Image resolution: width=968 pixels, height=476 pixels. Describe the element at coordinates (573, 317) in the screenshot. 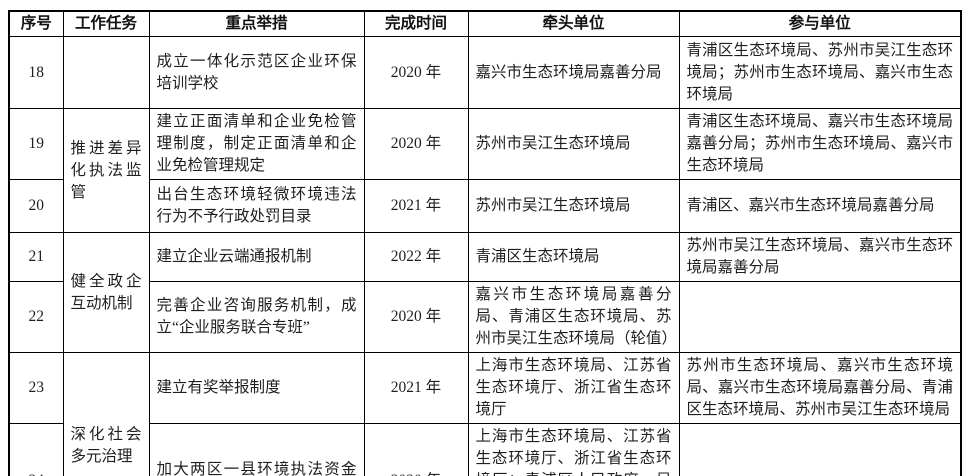

I see `lead-unit-cell: 嘉兴市生态环境局嘉善分局、青浦区生态环境局、苏州市吴江生态环境局（轮值）` at that location.